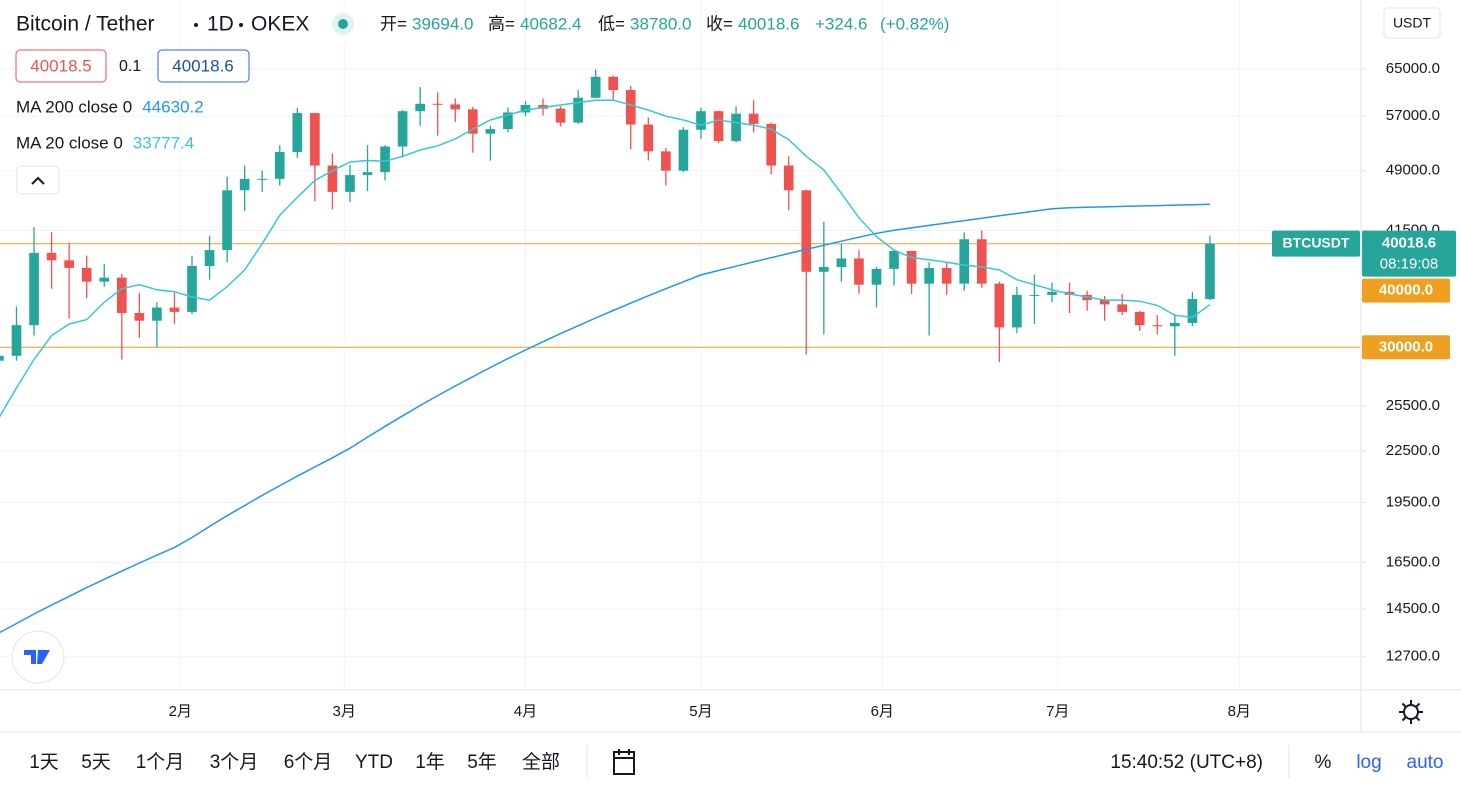  Describe the element at coordinates (1413, 561) in the screenshot. I see `y-tick-label: 16500.0` at that location.